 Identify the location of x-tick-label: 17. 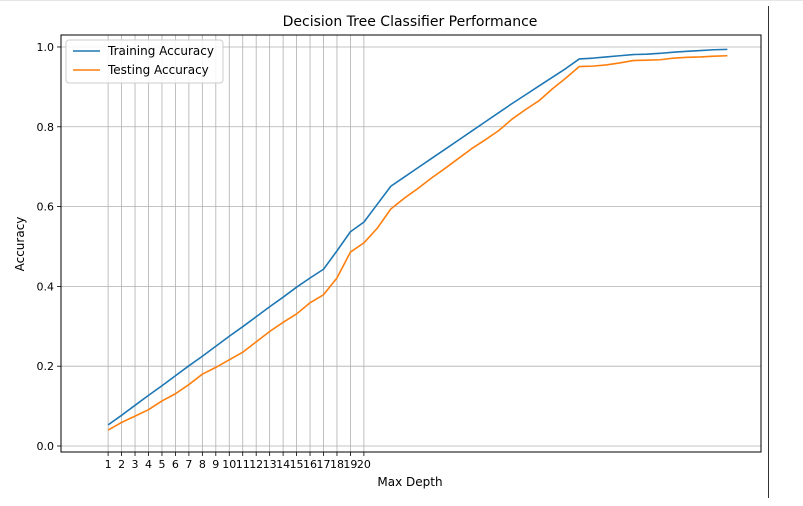
(324, 464).